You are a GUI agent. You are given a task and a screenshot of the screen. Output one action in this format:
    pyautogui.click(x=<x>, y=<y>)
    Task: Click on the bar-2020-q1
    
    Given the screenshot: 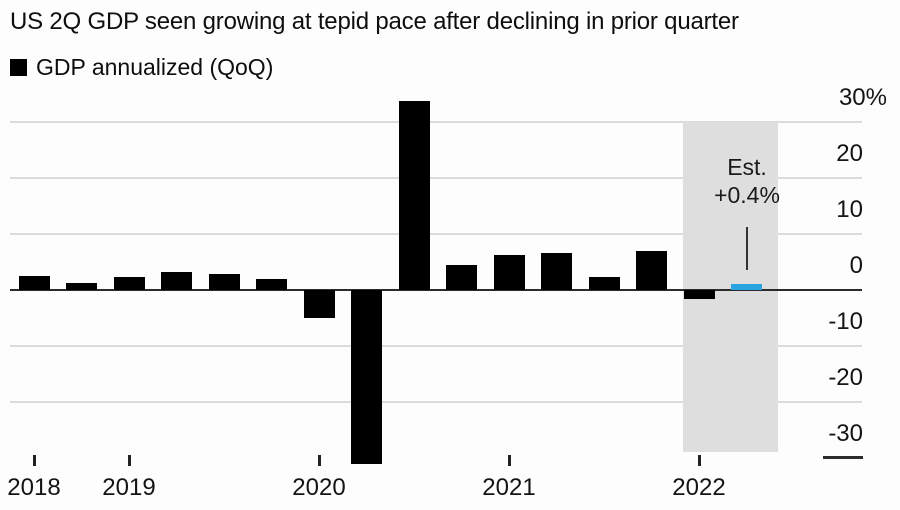 What is the action you would take?
    pyautogui.click(x=319, y=304)
    